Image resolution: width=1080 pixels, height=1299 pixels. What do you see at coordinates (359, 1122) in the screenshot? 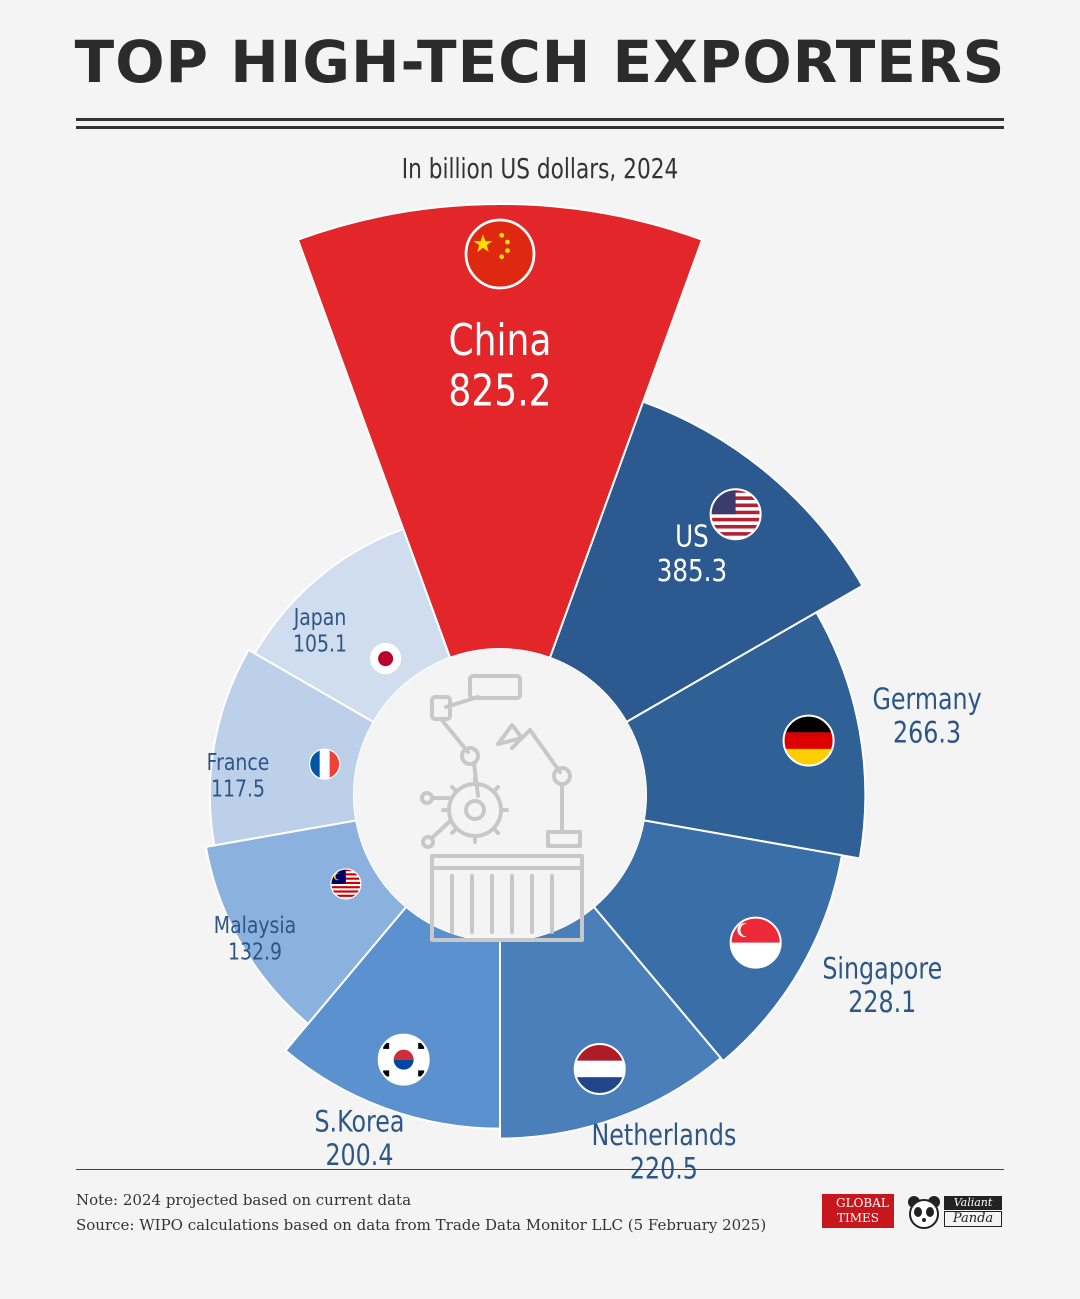
I see `label-country-s-korea: S.Korea` at bounding box center [359, 1122].